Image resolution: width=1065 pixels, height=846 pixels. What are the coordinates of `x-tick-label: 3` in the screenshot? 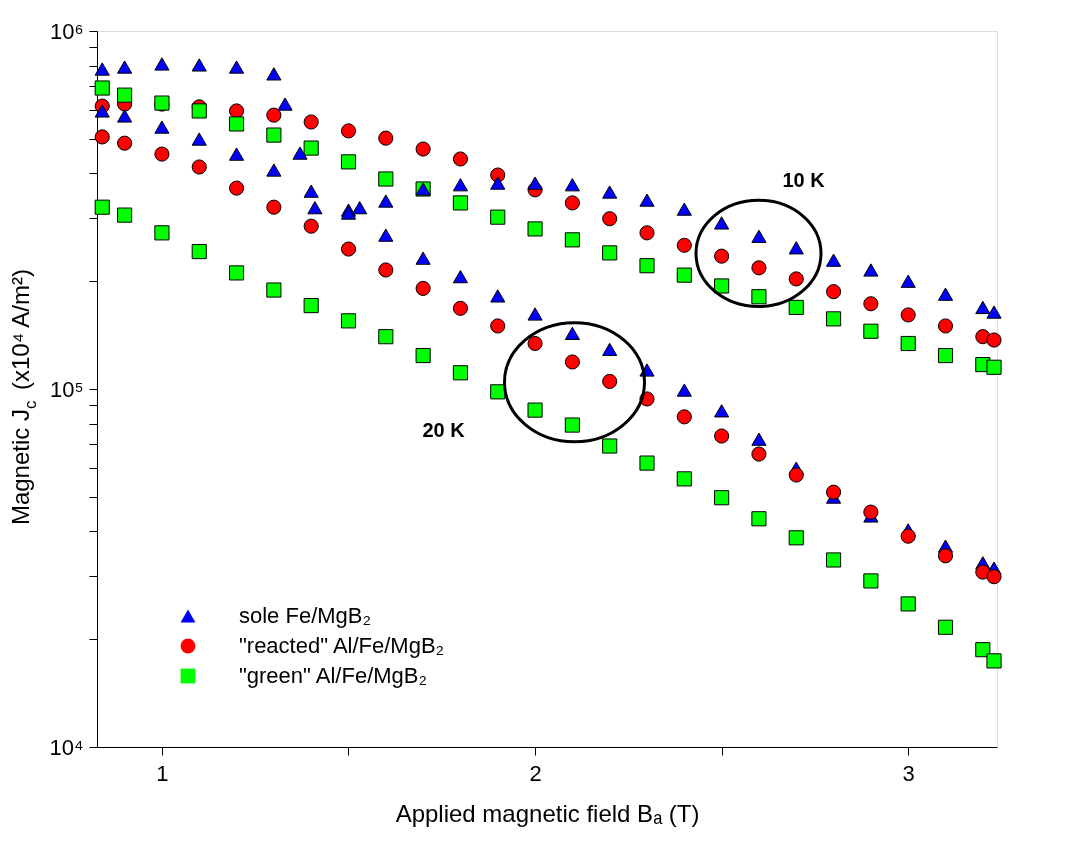 It's located at (908, 773).